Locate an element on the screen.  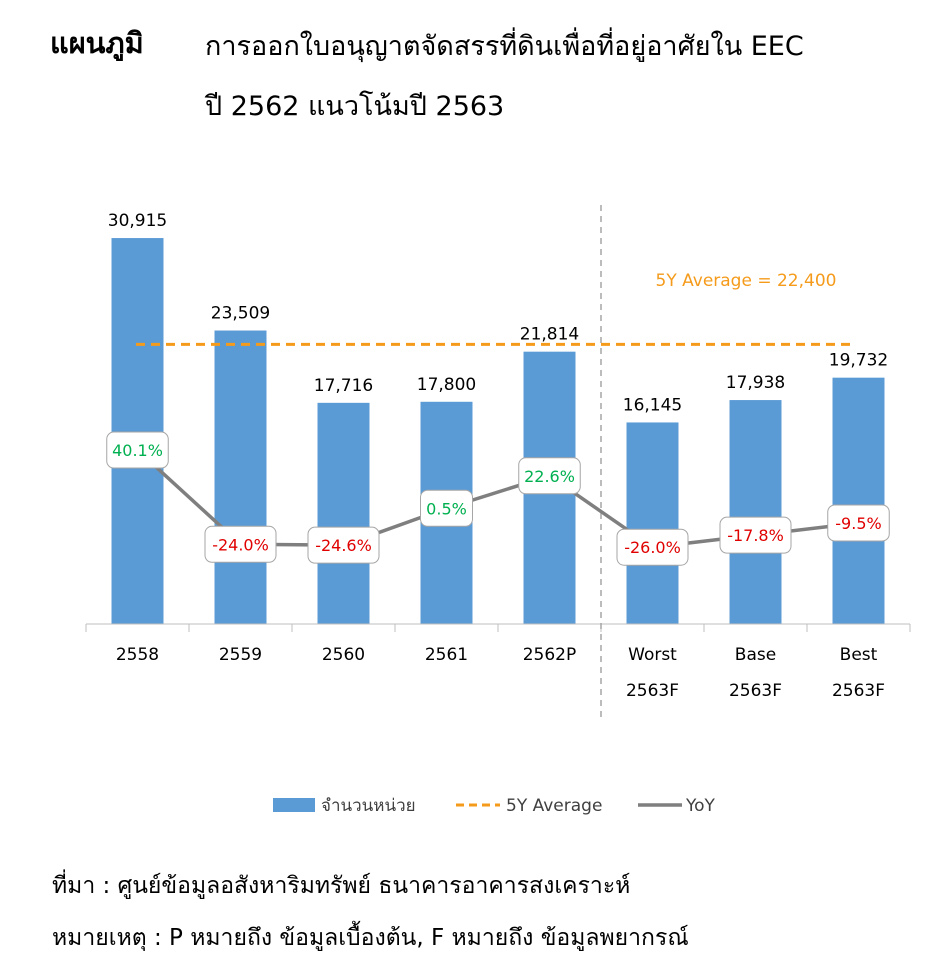
x-tick-label: Worst is located at coordinates (652, 655).